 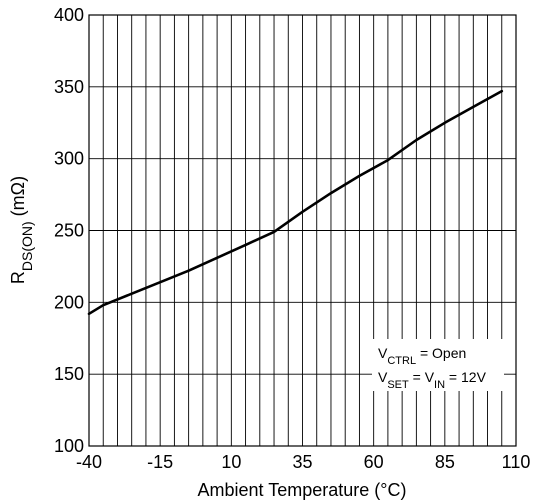 What do you see at coordinates (422, 356) in the screenshot?
I see `annotation-line-1: VCTRL = Open` at bounding box center [422, 356].